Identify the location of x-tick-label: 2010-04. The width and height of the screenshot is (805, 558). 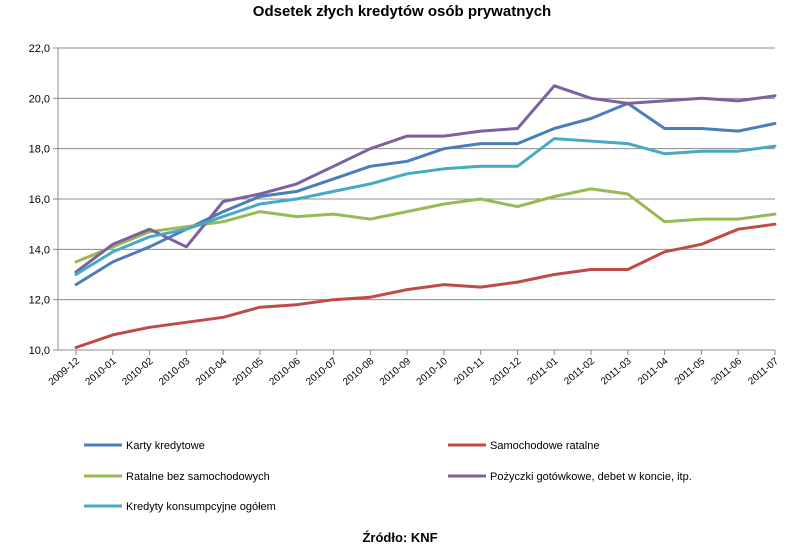
(212, 372).